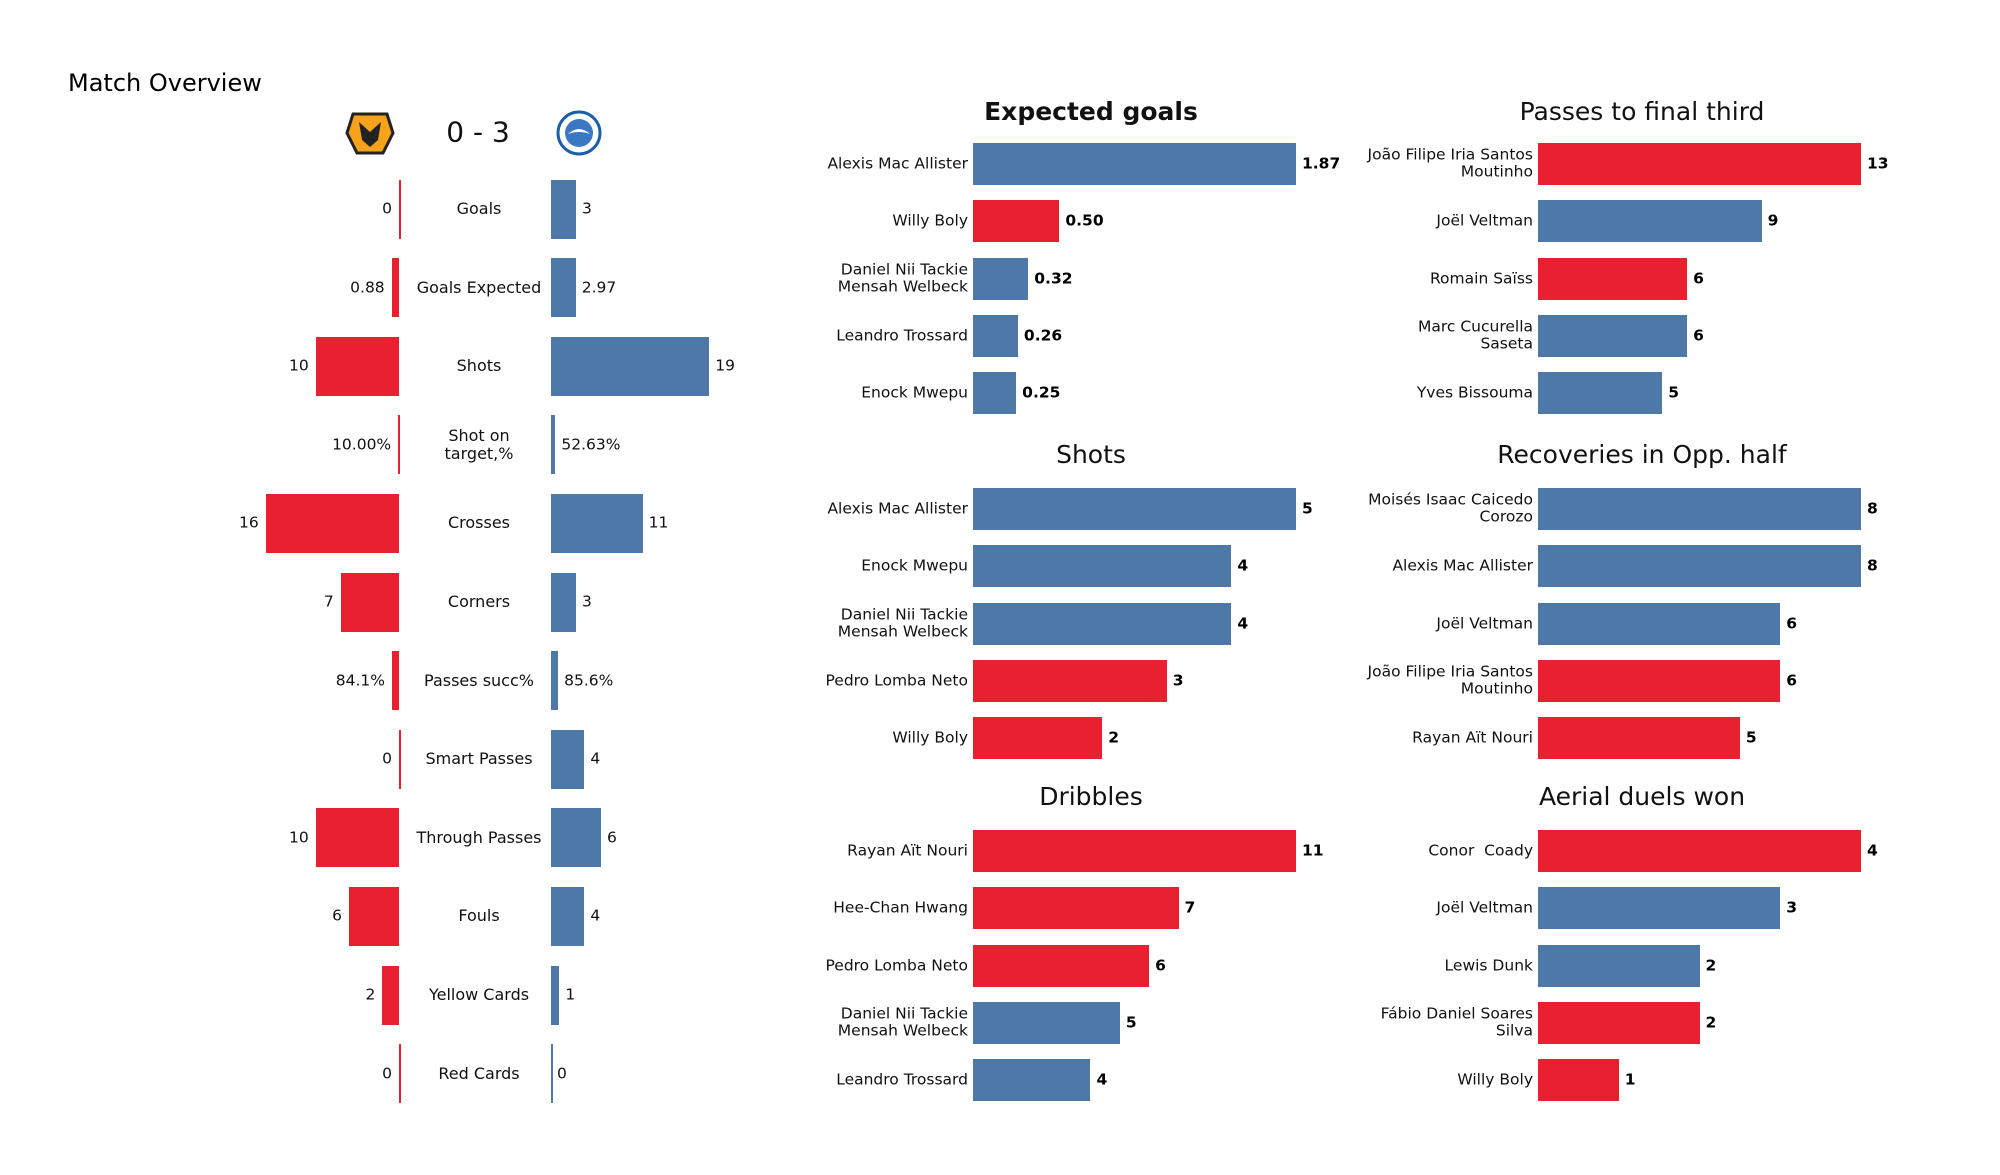 This screenshot has height=1175, width=2000. Describe the element at coordinates (479, 1073) in the screenshot. I see `stat-label: Red Cards` at that location.